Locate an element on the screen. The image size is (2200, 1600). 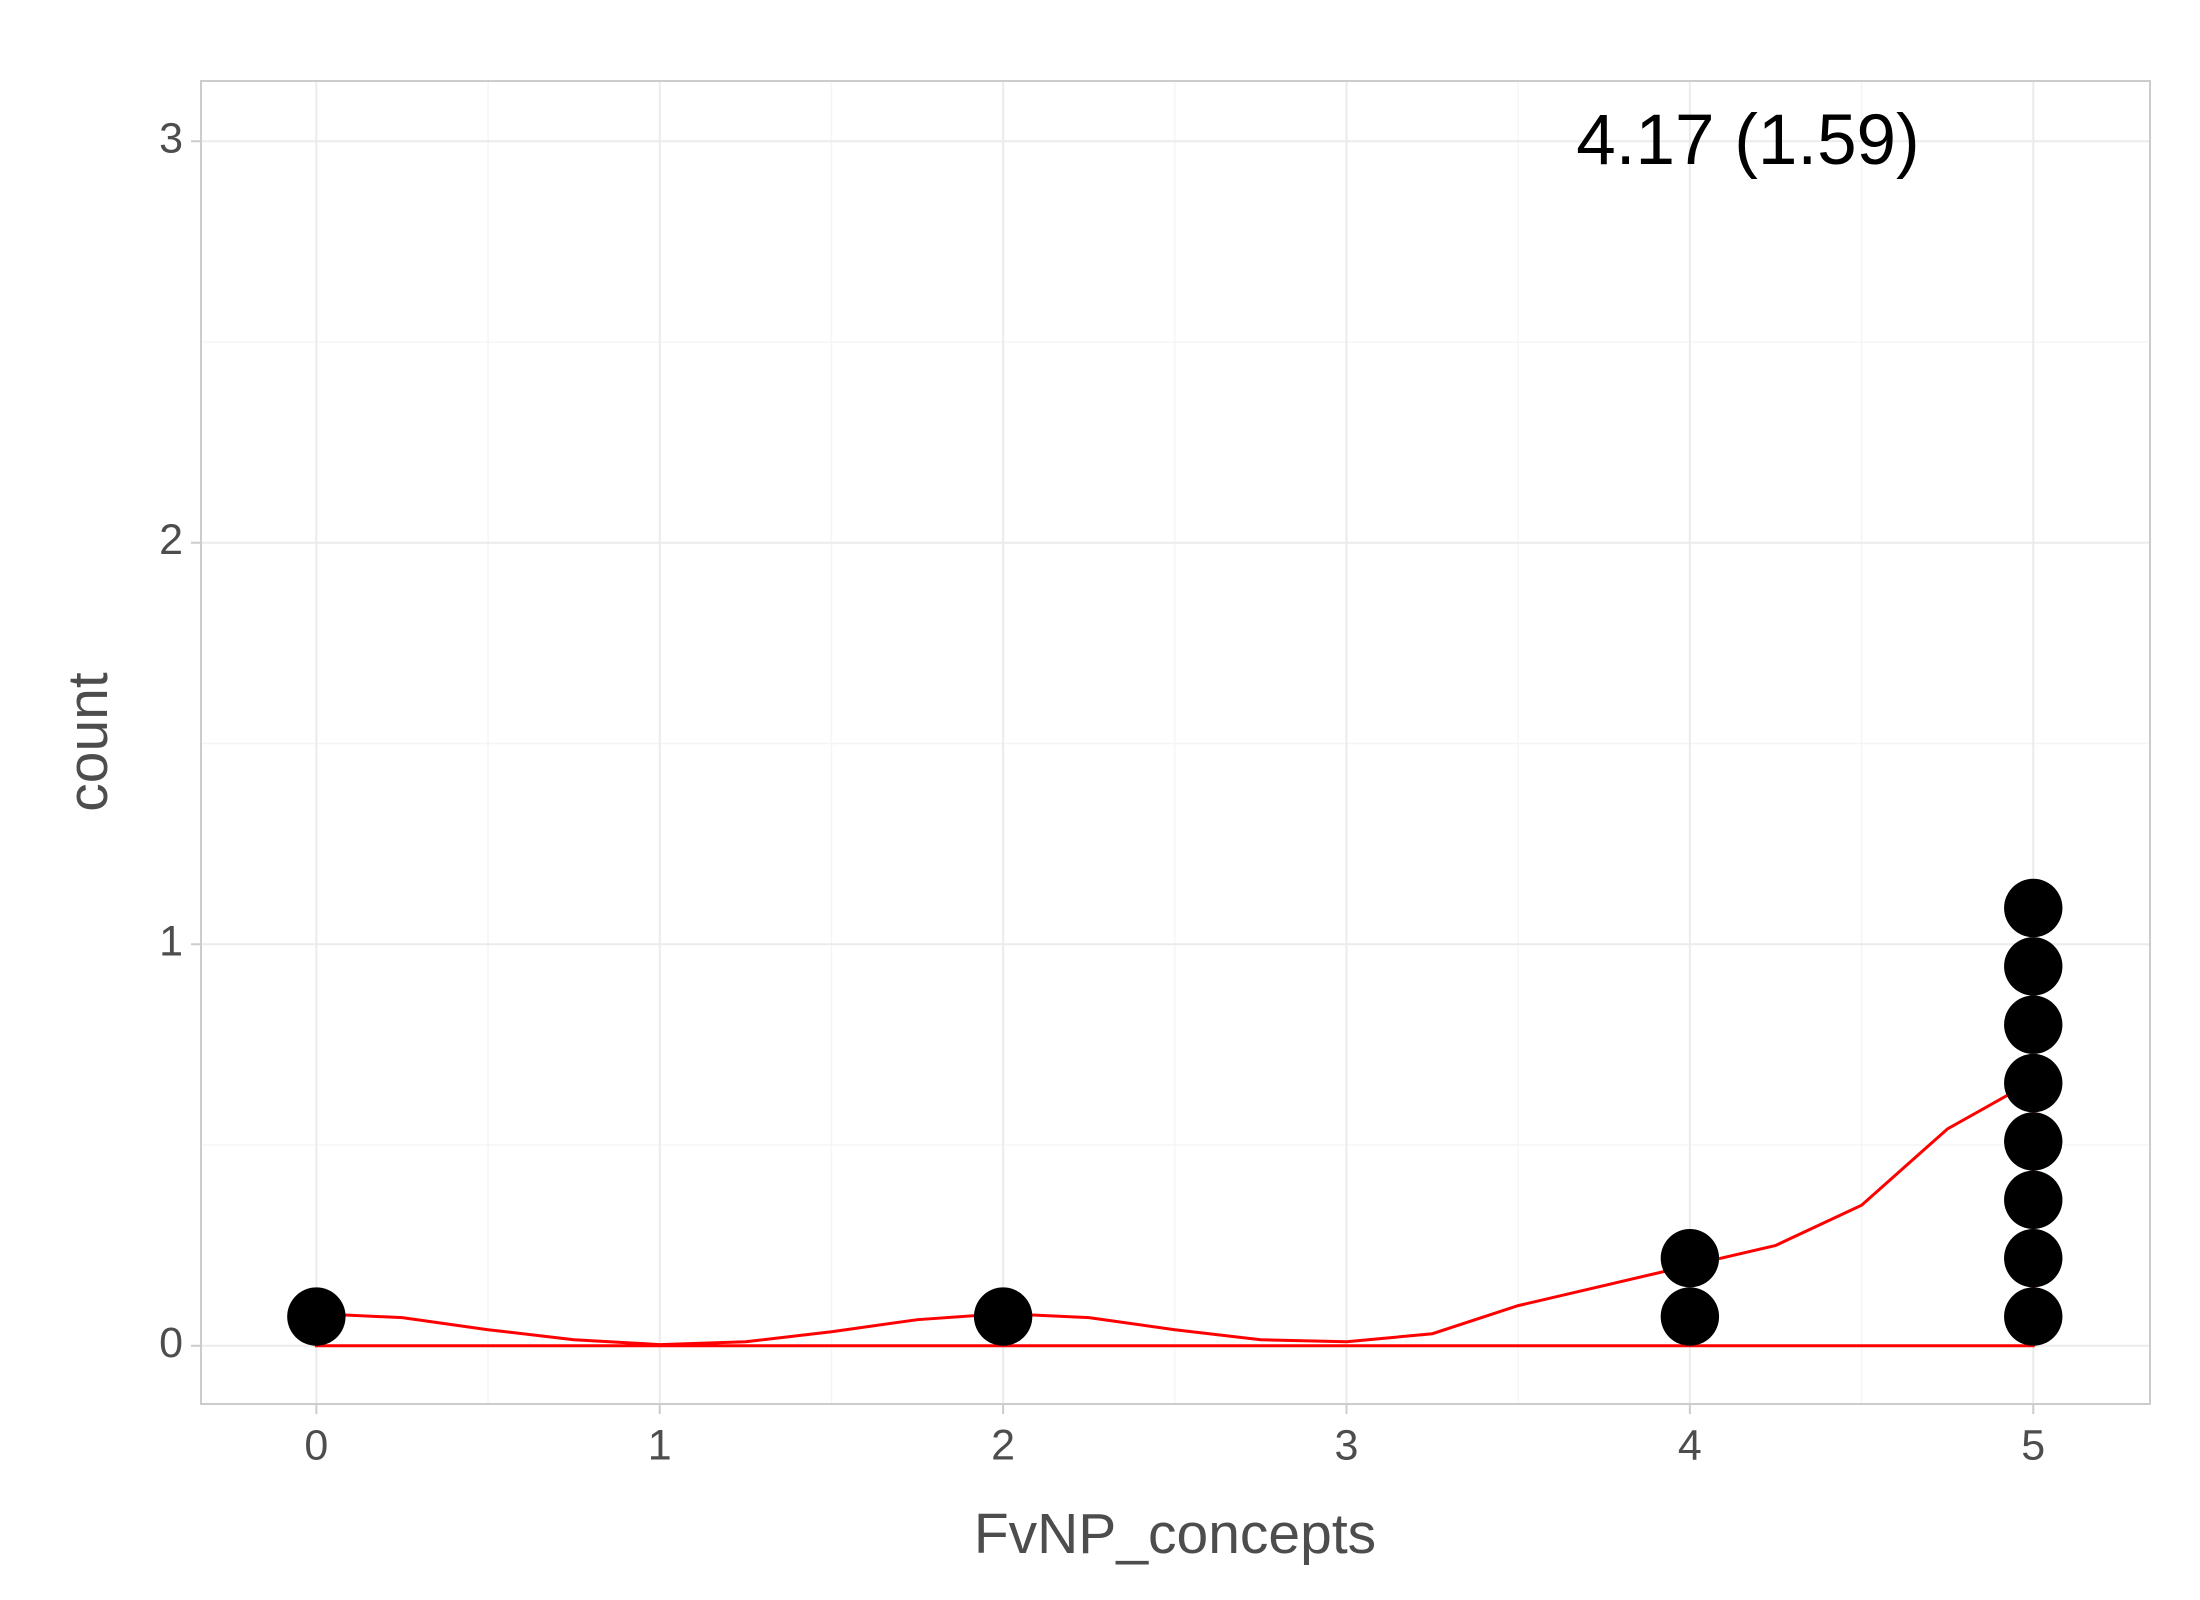
y-tick-label: 0 is located at coordinates (171, 1343).